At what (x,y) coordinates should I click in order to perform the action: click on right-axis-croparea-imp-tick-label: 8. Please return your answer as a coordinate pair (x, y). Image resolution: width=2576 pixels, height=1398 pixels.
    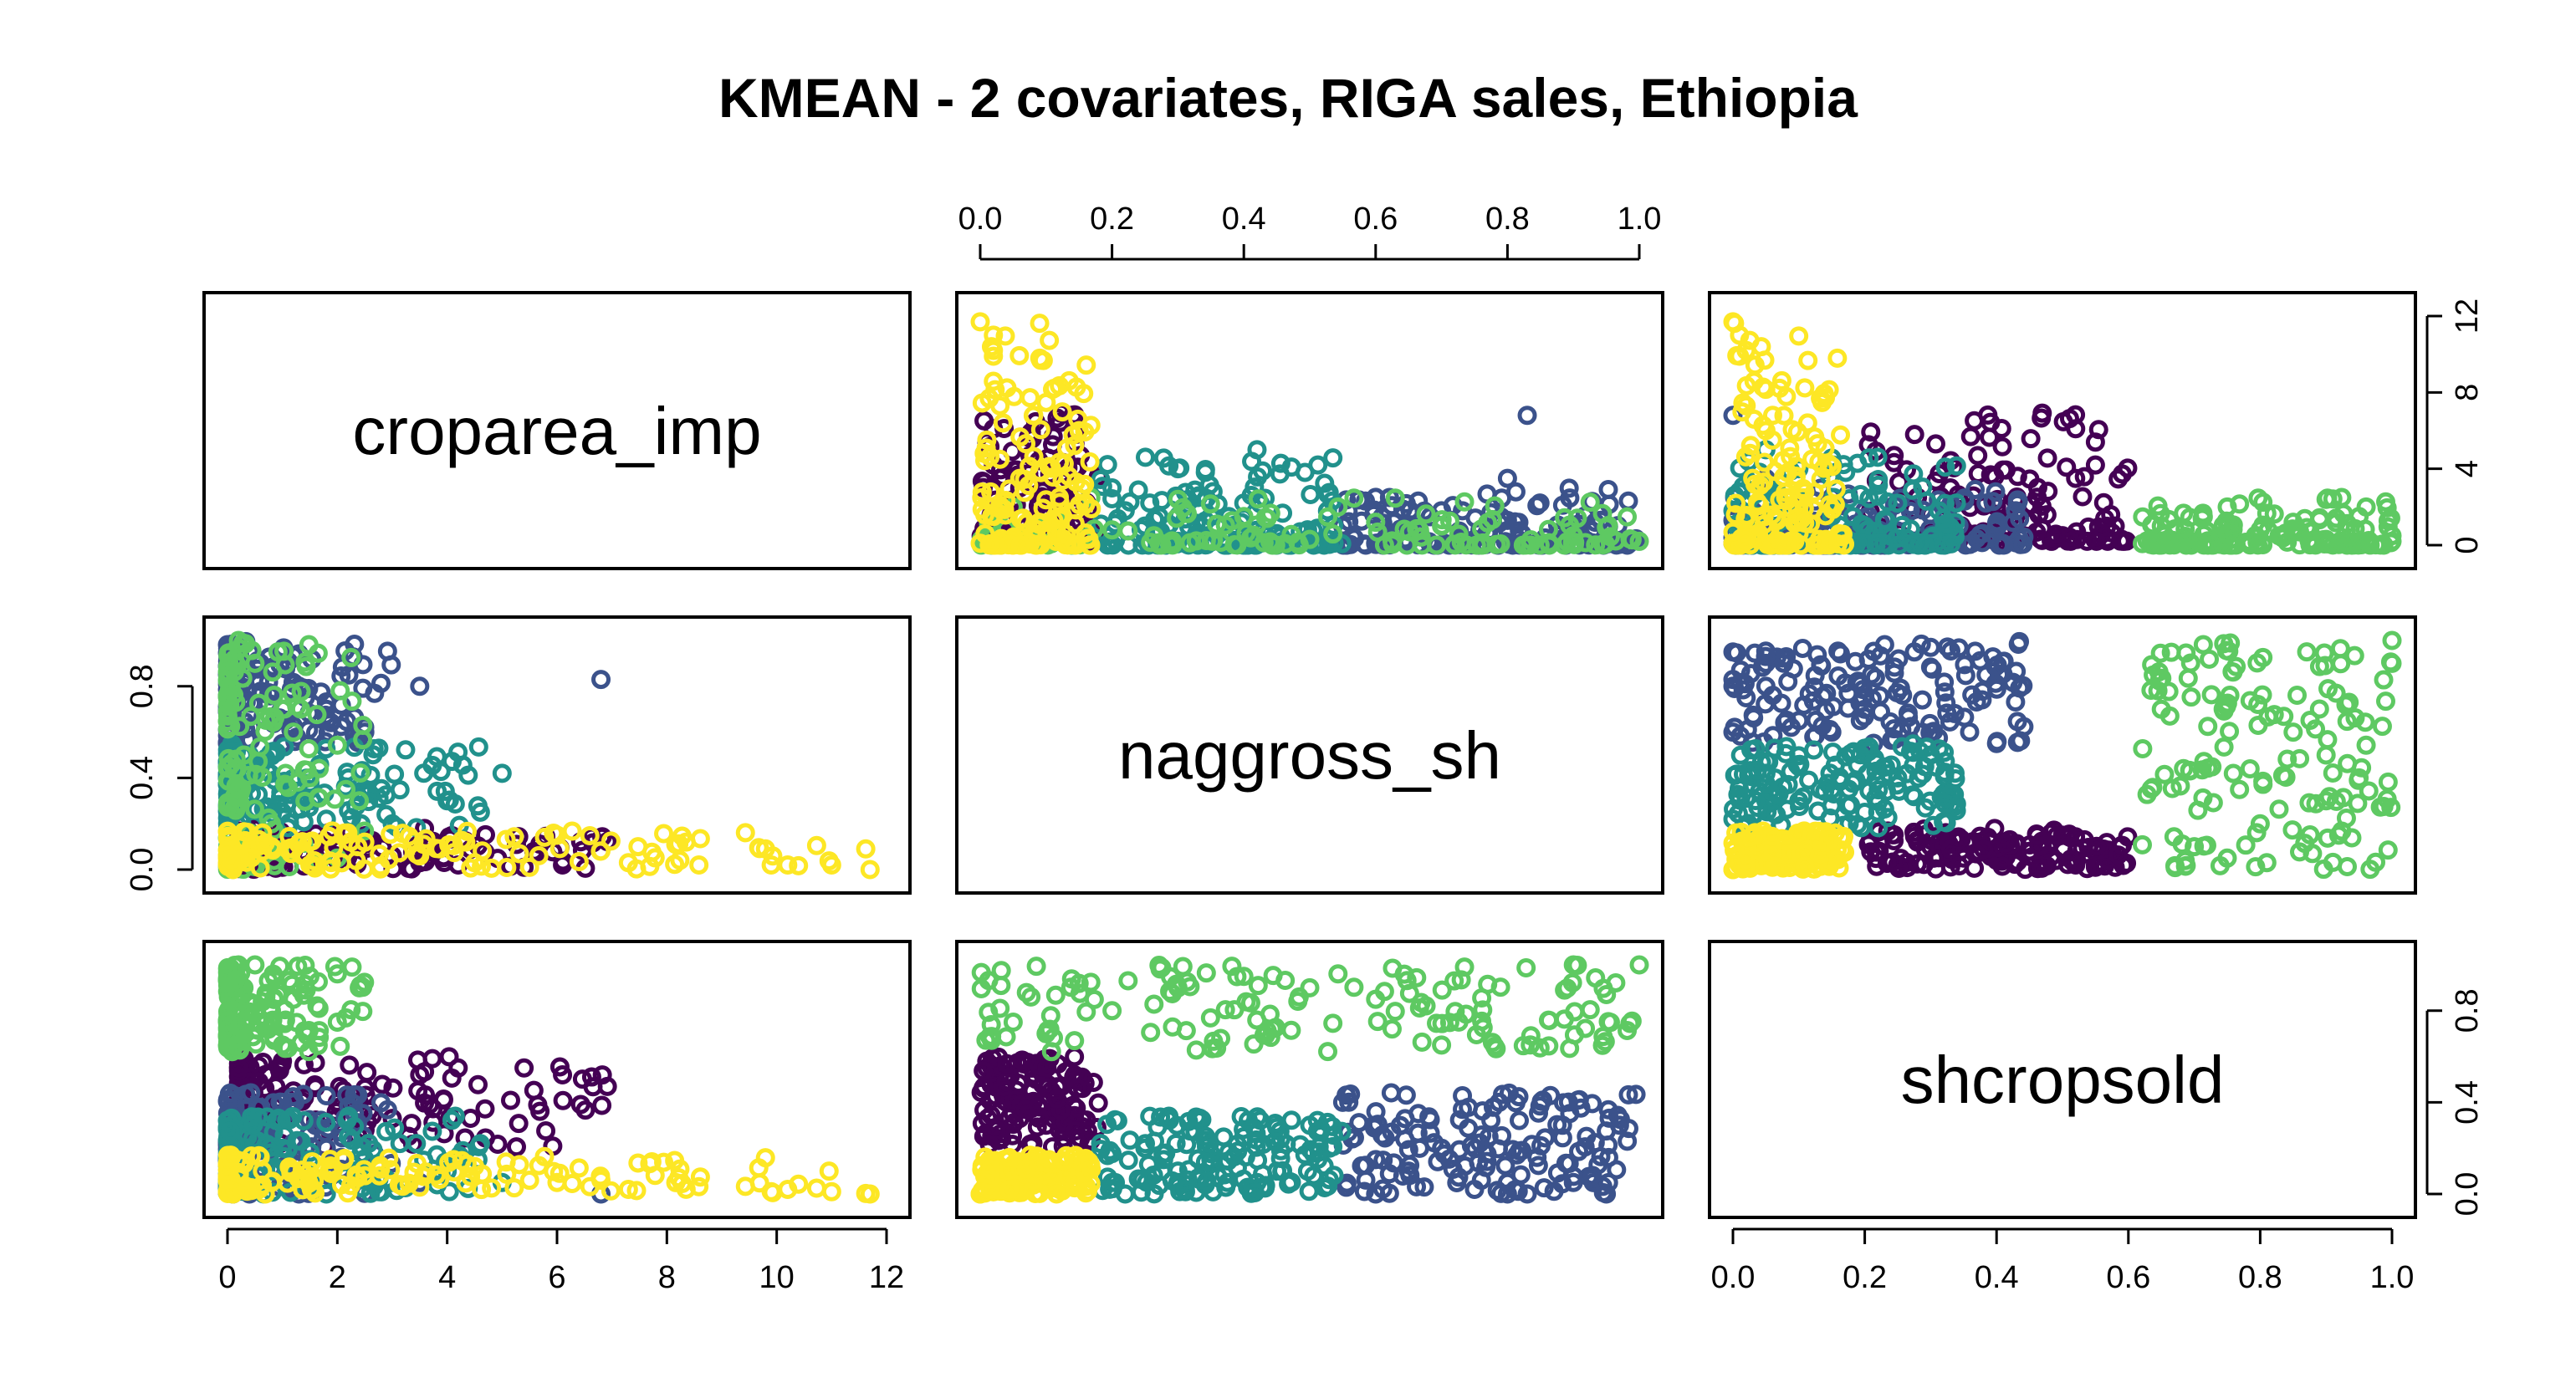
    Looking at the image, I should click on (2467, 393).